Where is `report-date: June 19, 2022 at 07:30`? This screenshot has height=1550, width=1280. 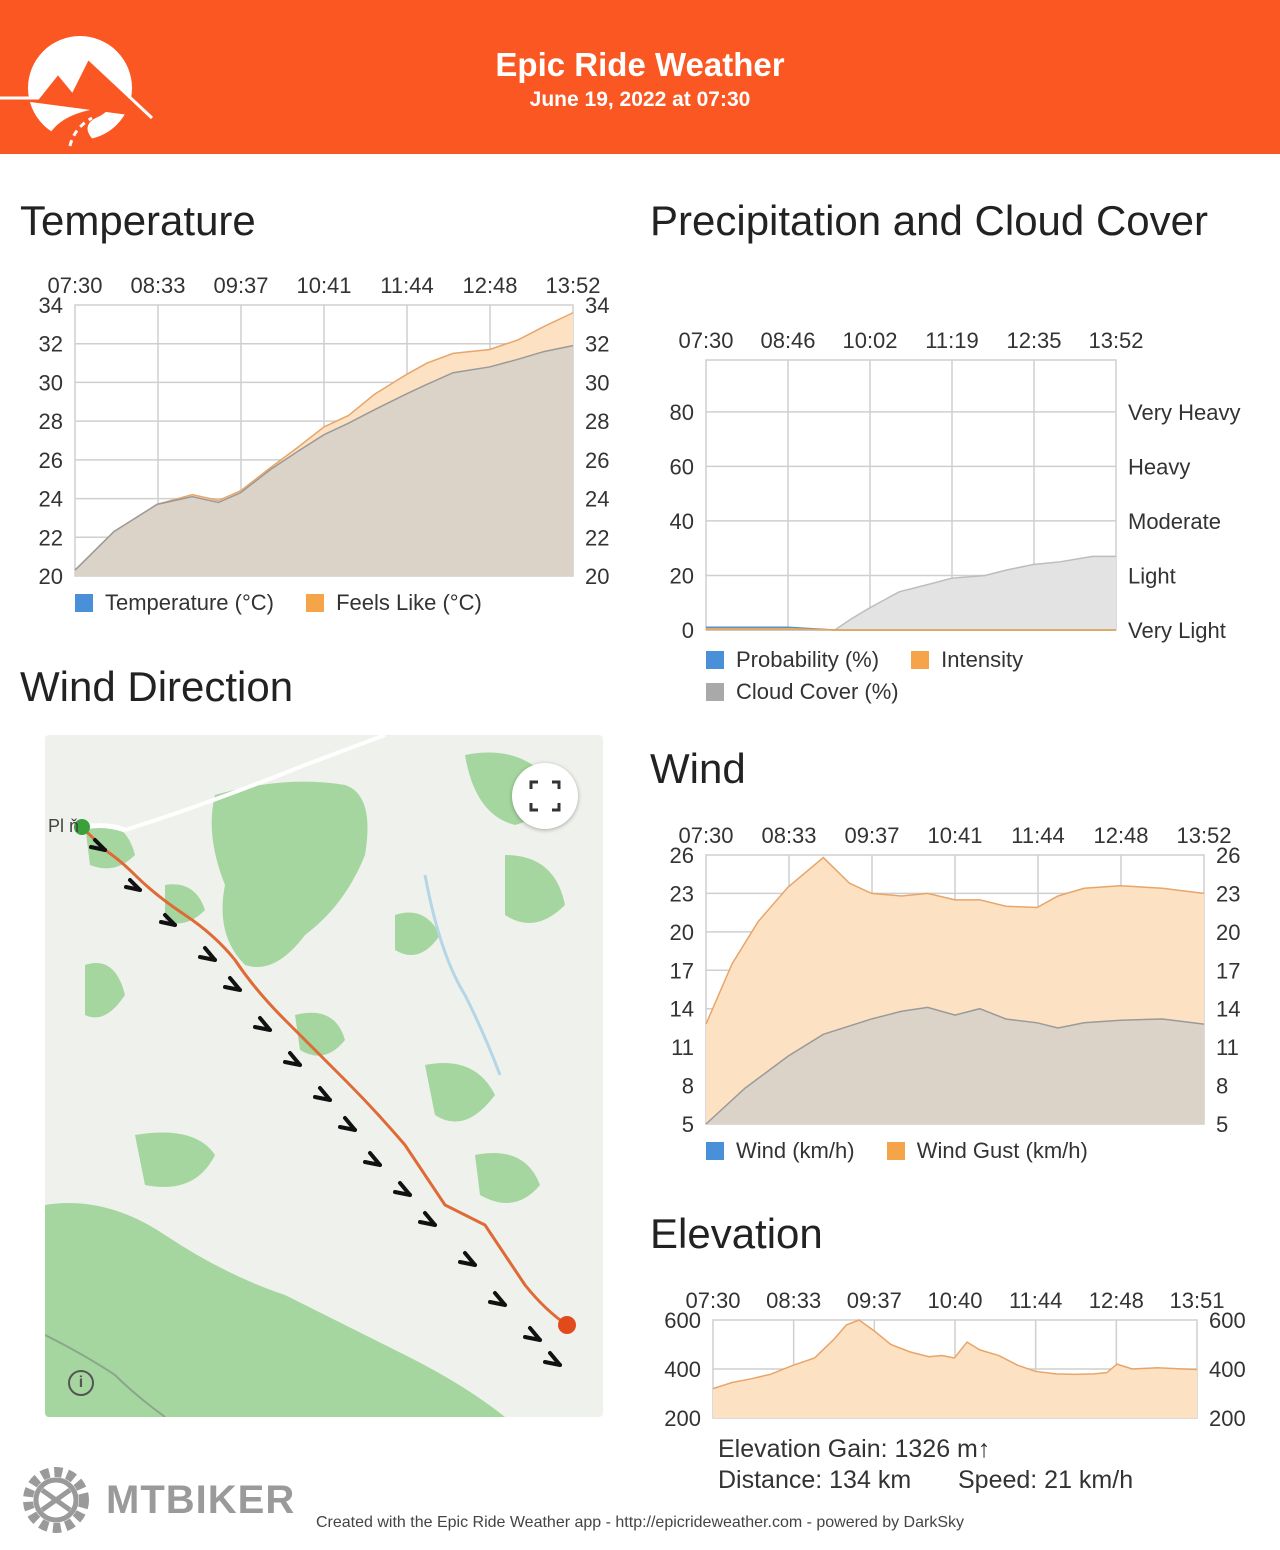 report-date: June 19, 2022 at 07:30 is located at coordinates (640, 99).